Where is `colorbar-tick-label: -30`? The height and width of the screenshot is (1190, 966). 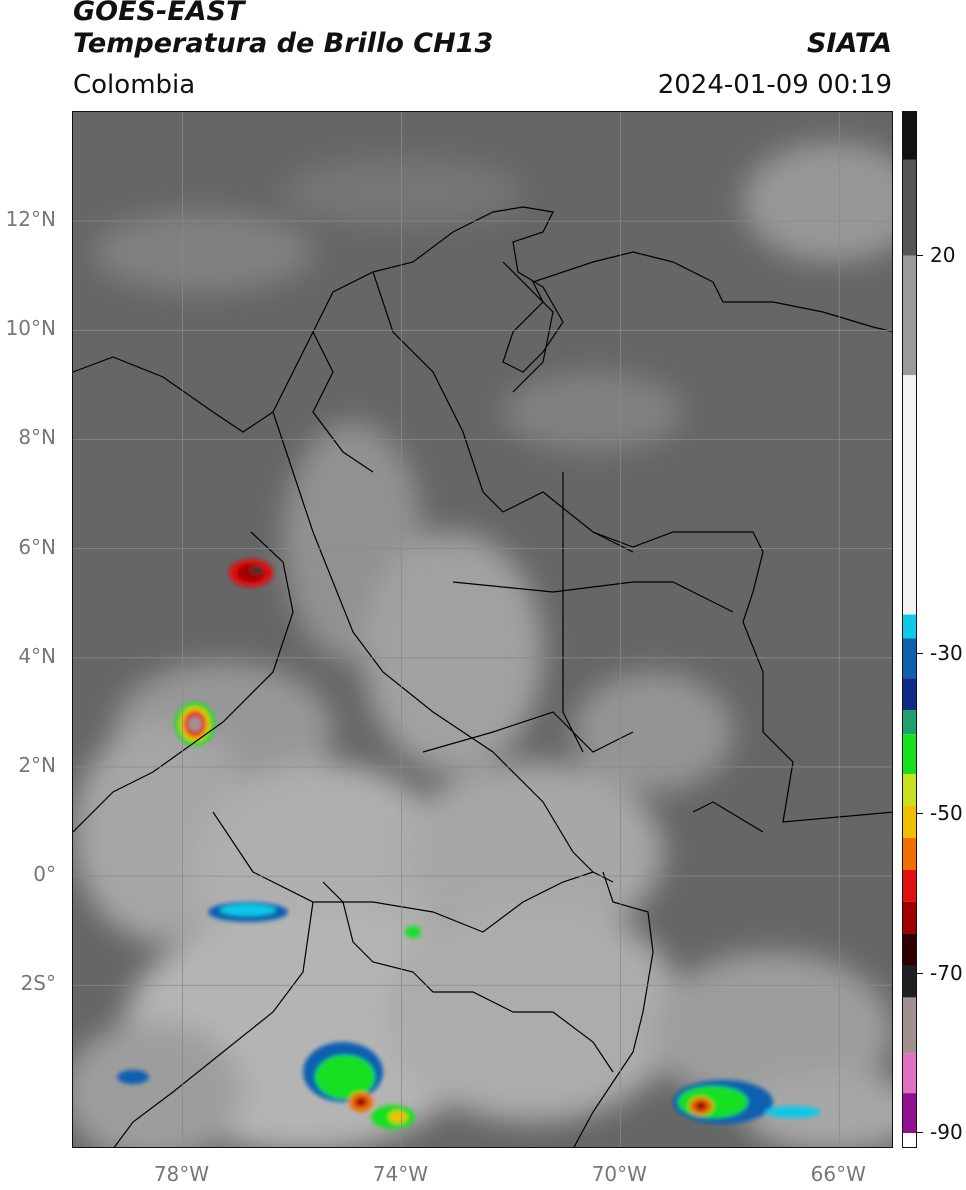
colorbar-tick-label: -30 is located at coordinates (946, 653).